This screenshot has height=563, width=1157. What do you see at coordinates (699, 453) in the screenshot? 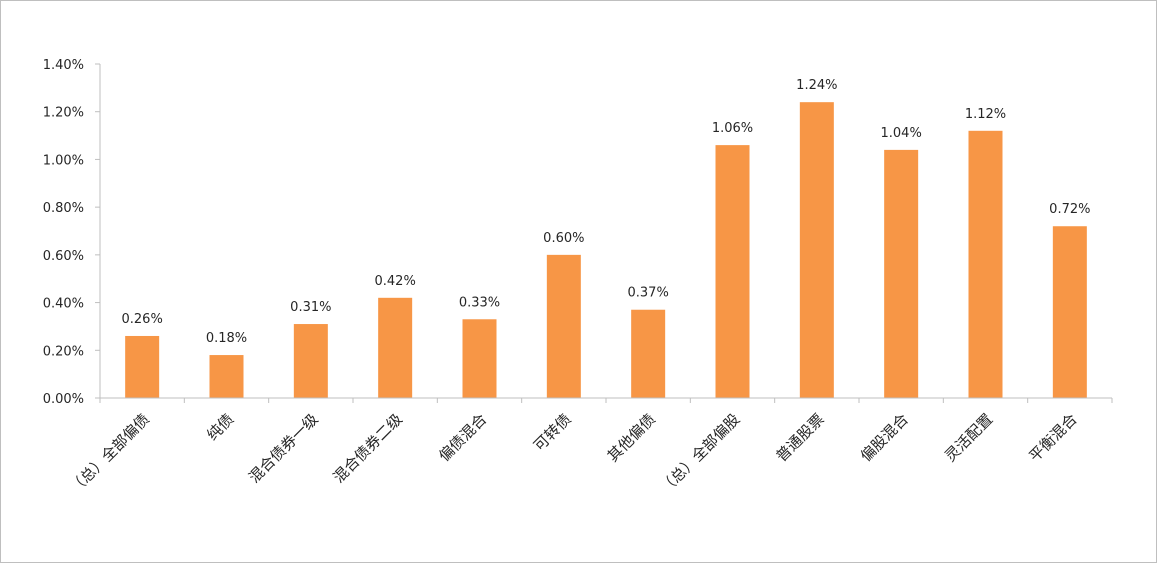
I see `category-label: （总）全部偏股` at bounding box center [699, 453].